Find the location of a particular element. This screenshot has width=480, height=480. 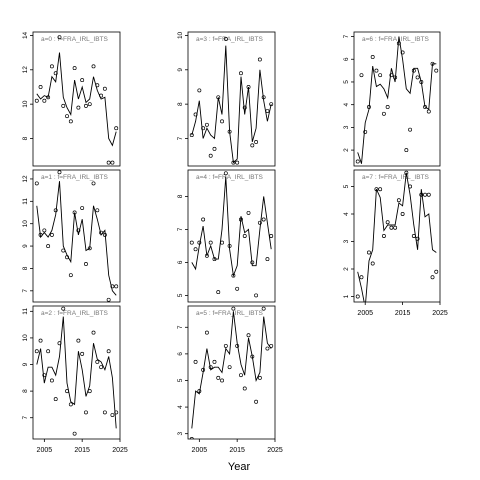

panel-title: a=3 : f=FRA_IRL_IBTS is located at coordinates (230, 39).